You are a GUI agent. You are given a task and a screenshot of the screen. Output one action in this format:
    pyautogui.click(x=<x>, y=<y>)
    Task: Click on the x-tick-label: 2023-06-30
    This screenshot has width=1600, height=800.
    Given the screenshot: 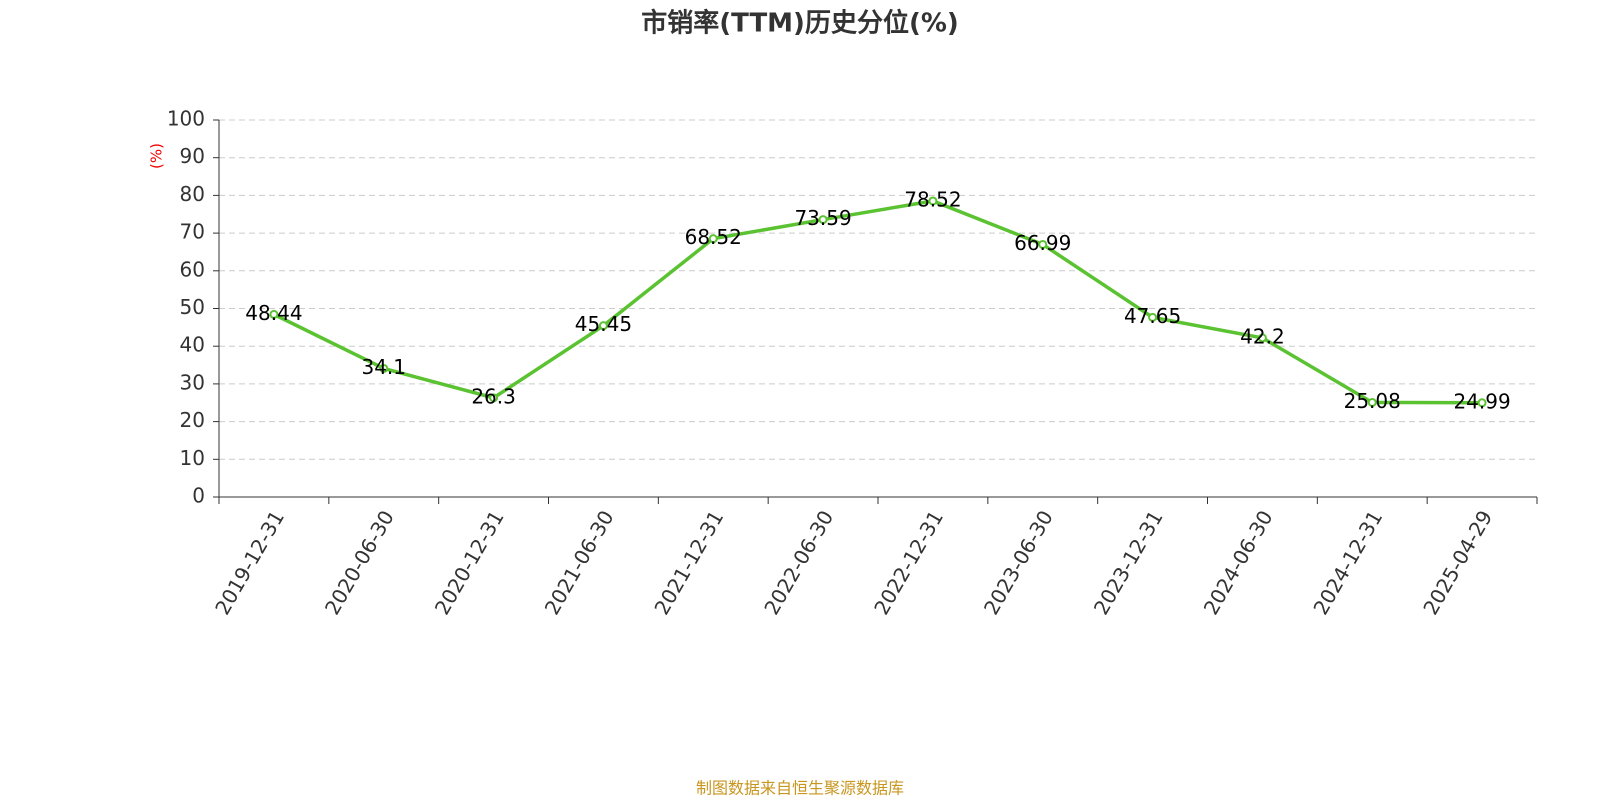 What is the action you would take?
    pyautogui.click(x=1018, y=562)
    